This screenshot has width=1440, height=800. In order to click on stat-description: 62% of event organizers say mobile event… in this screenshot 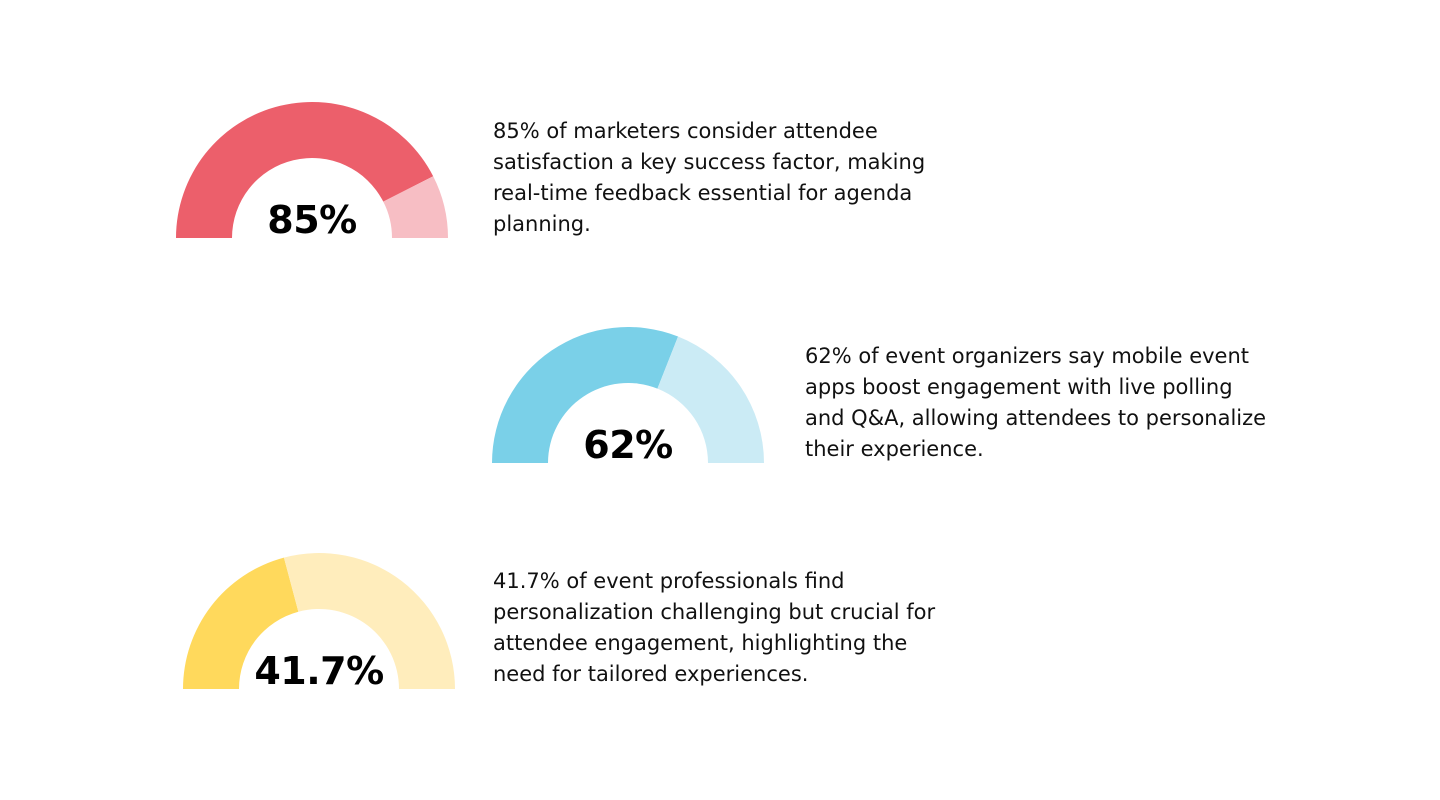, I will do `click(1036, 402)`.